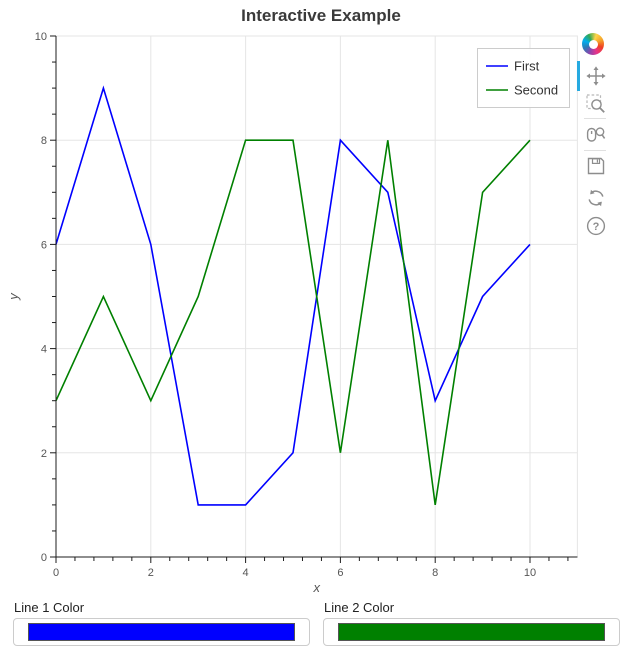  What do you see at coordinates (246, 573) in the screenshot?
I see `x-tick-label: 4` at bounding box center [246, 573].